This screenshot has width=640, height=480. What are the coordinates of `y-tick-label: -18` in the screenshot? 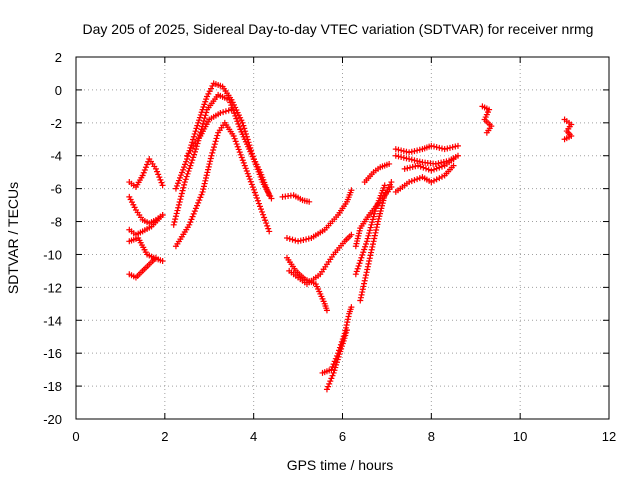 It's located at (52, 386).